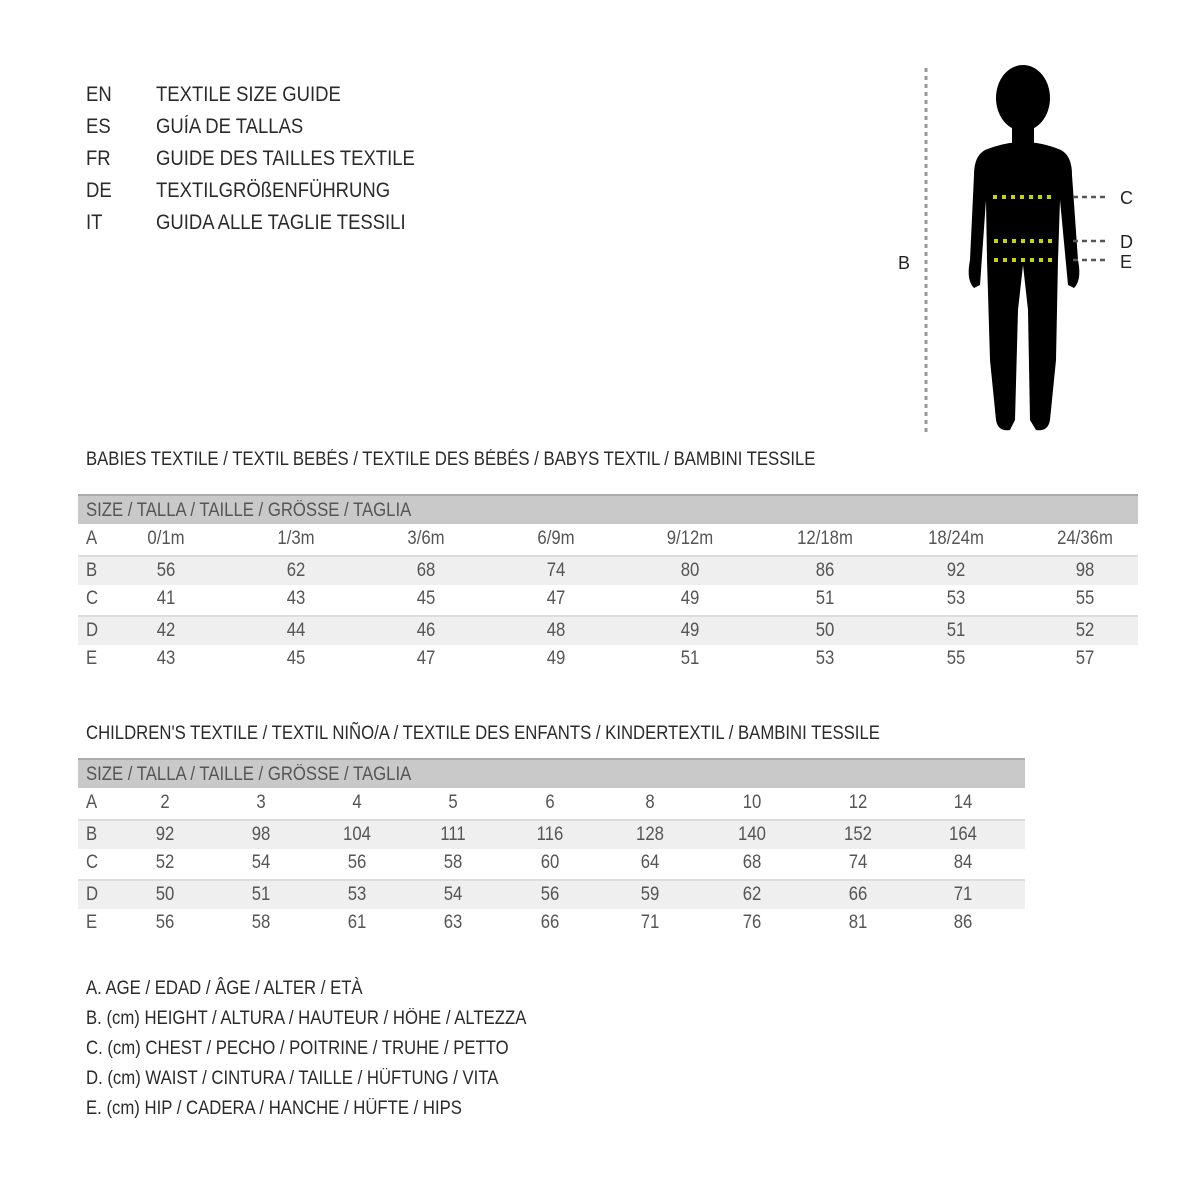  I want to click on table-cell: 9/12m, so click(690, 538).